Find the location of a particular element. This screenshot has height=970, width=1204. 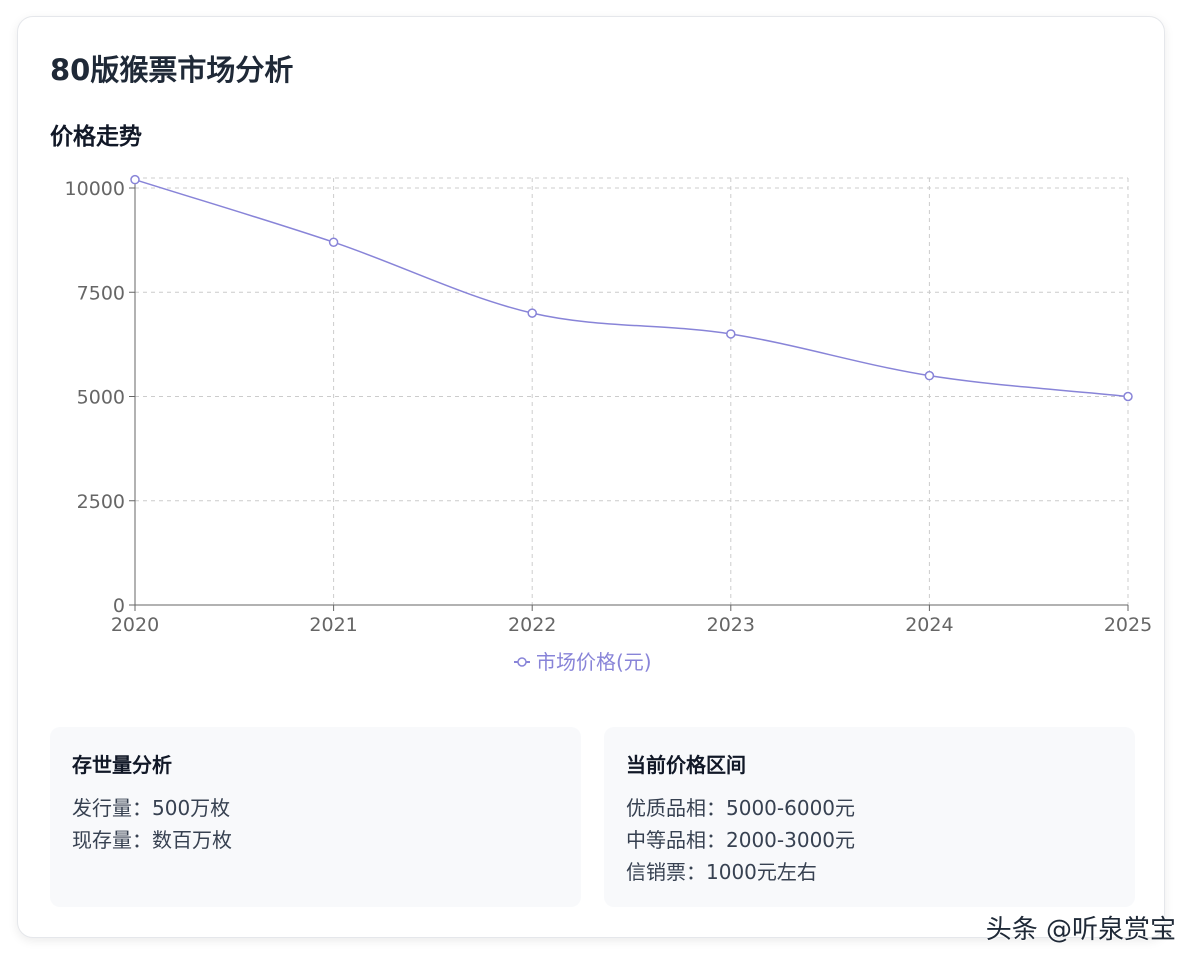

surviving-quantity-text: 现存量：数百万枚 is located at coordinates (152, 840).